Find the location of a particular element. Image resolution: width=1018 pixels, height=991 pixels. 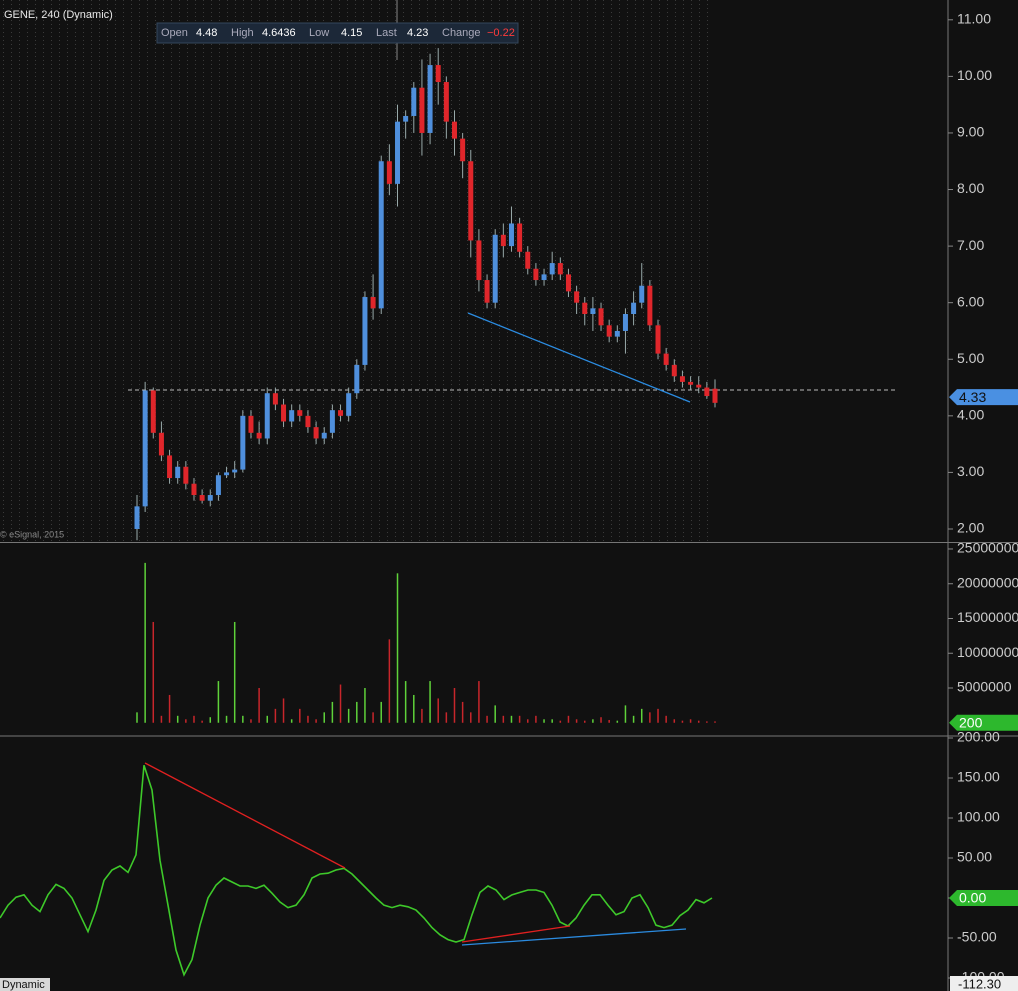

chart-title: GENE, 240 (Dynamic) is located at coordinates (58, 15).